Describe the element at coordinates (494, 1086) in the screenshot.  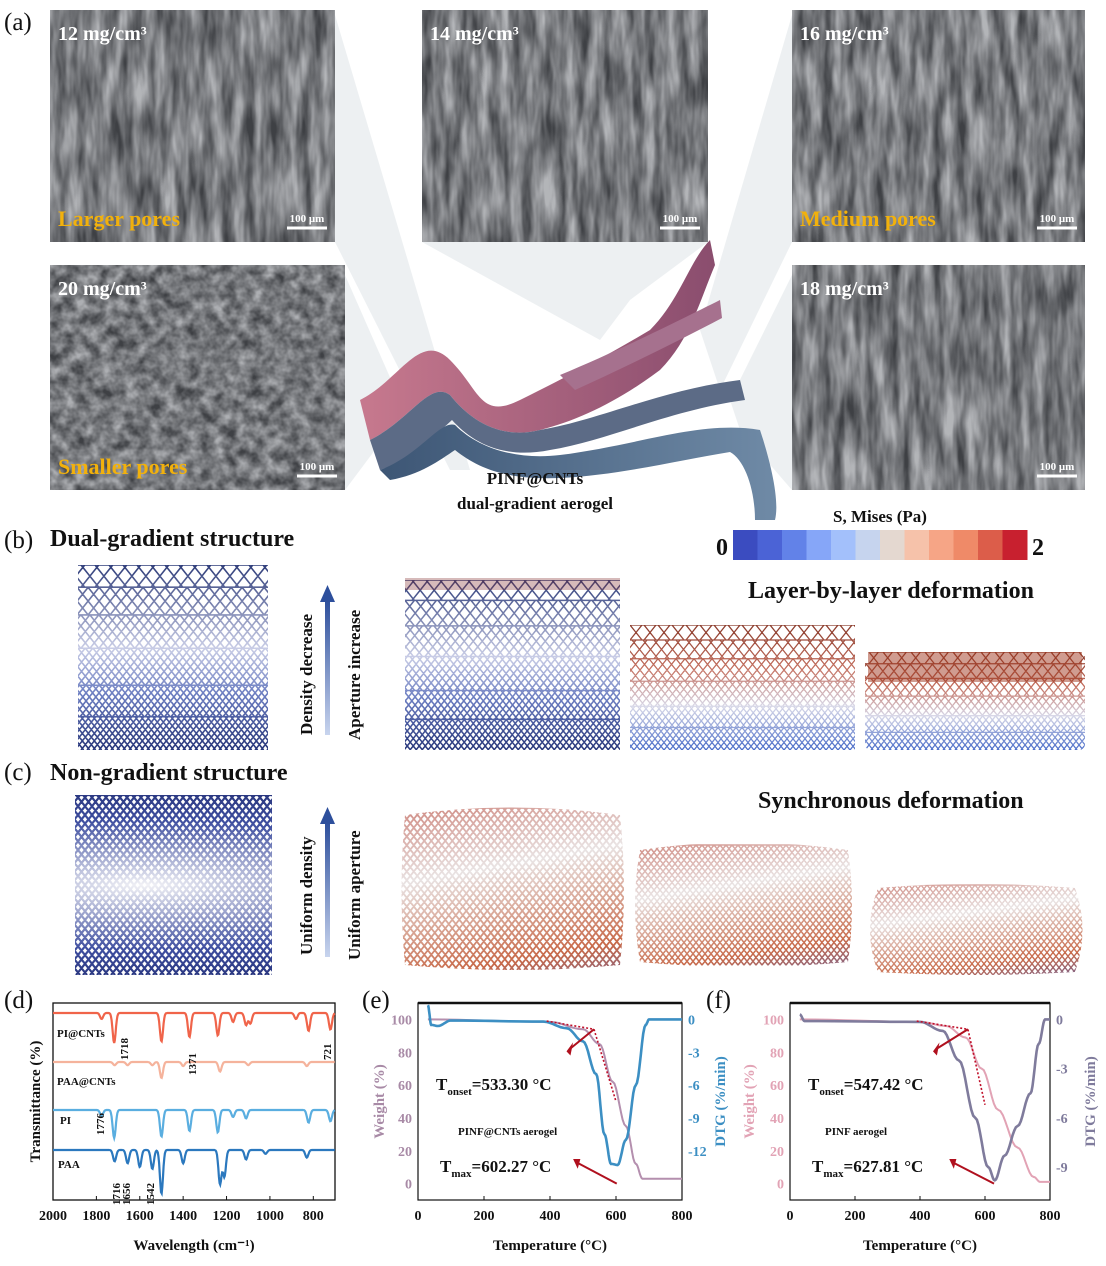
I see `onset-label: Tonset=533.30 °C` at that location.